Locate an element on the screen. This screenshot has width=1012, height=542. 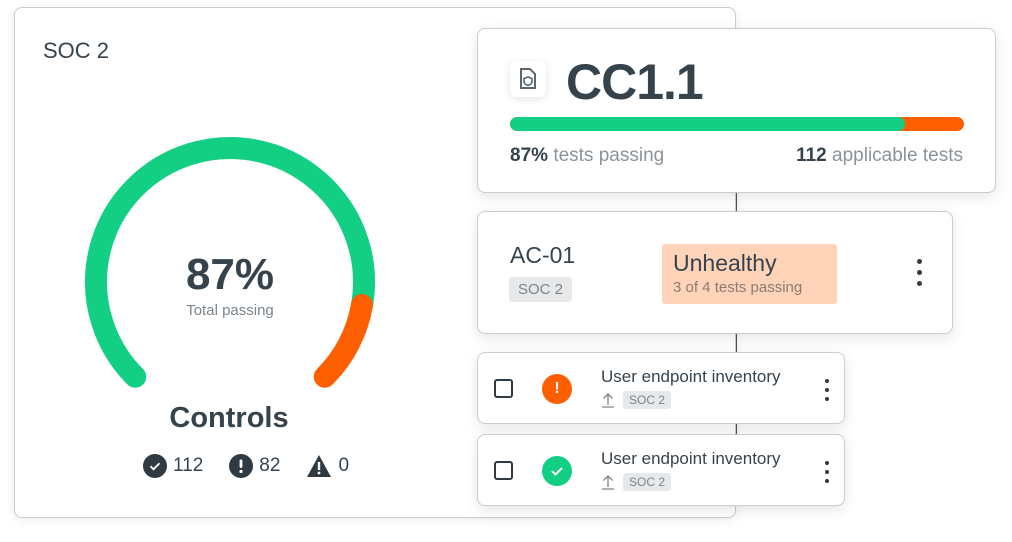
exclamation-circle-icon is located at coordinates (241, 466).